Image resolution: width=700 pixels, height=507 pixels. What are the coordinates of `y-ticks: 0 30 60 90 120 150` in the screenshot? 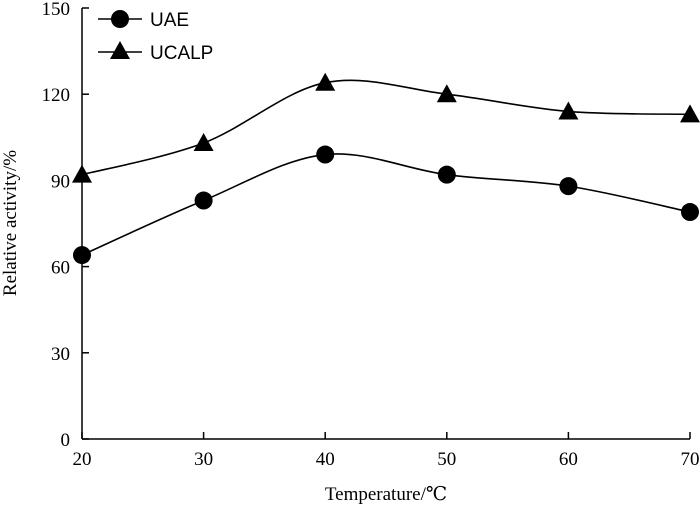 It's located at (65, 225).